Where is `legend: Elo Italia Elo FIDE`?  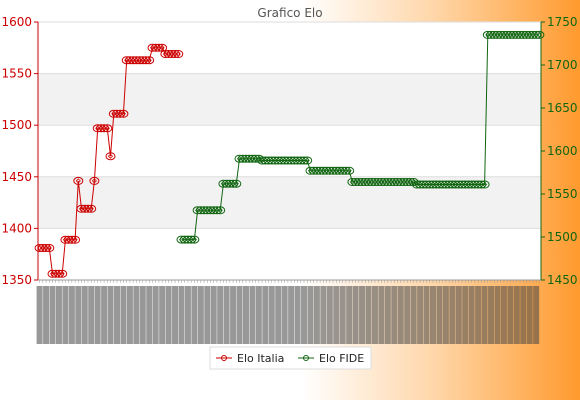 legend: Elo Italia Elo FIDE is located at coordinates (290, 358).